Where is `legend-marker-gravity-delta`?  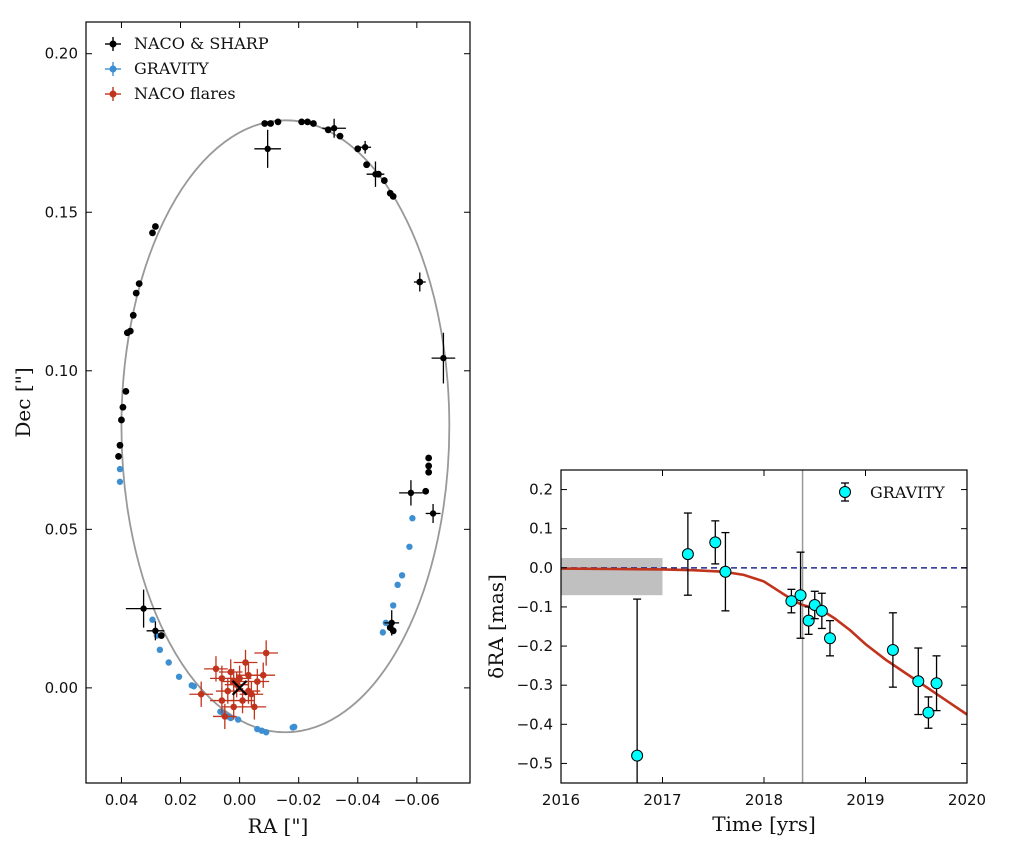
legend-marker-gravity-delta is located at coordinates (845, 492).